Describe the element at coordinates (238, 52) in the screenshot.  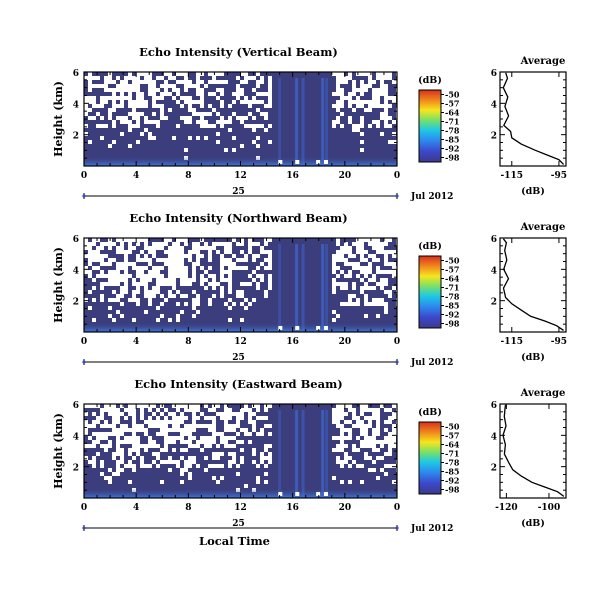
I see `chart-title: Echo Intensity (Vertical Beam)` at that location.